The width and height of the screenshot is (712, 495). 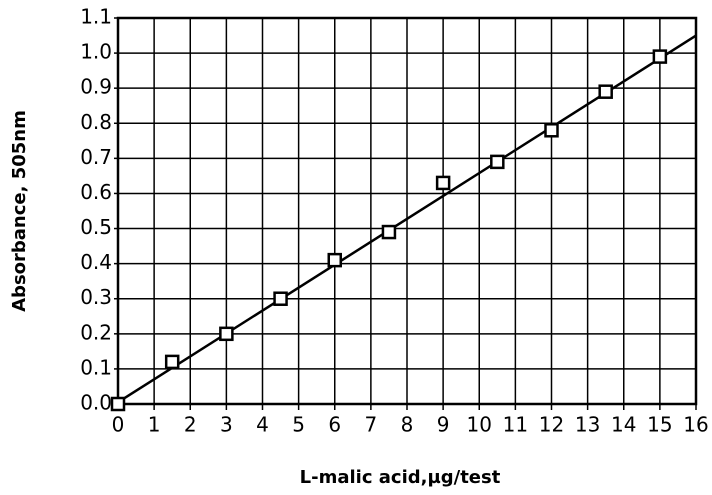 I want to click on x-tick-label: 3, so click(x=226, y=425).